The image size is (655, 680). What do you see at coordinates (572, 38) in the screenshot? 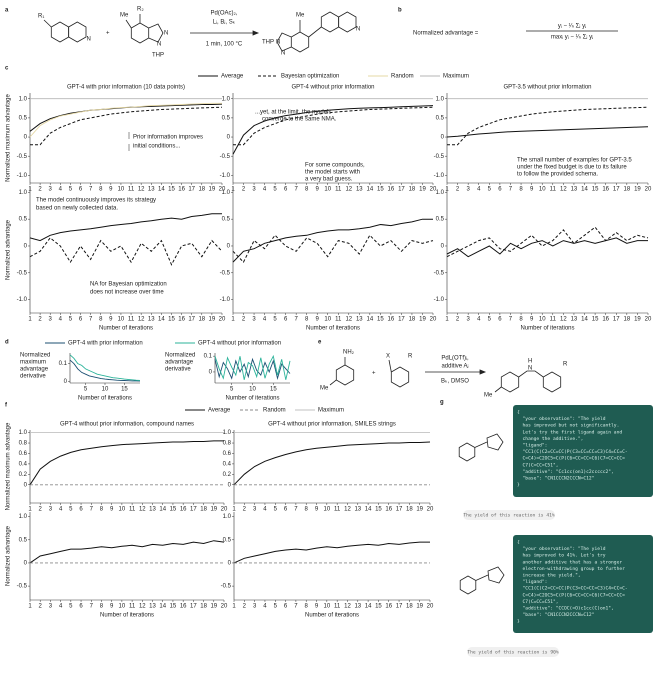
I see `formula-denominator: maxᵢ yᵢ − ¹⁄ₙ Σⱼ yⱼ` at bounding box center [572, 38].